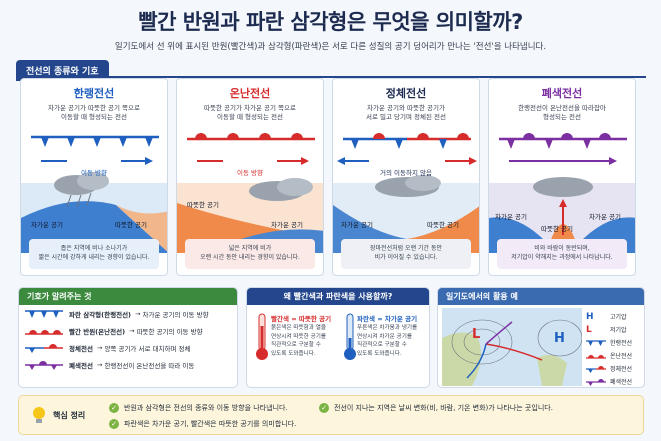 This screenshot has width=661, height=441. Describe the element at coordinates (350, 336) in the screenshot. I see `cold-thermometer-icon` at that location.